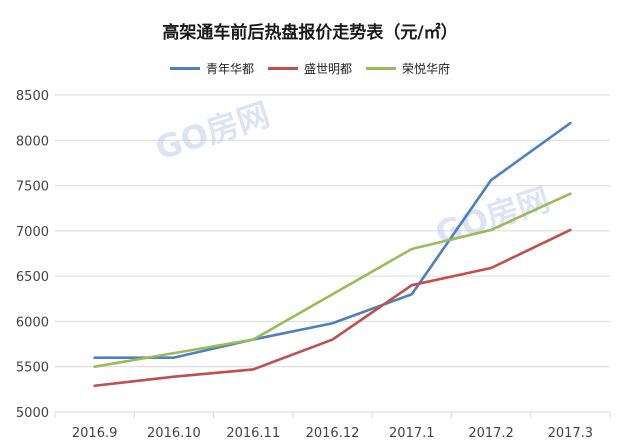  I want to click on legend-label: 荣悦华府, so click(426, 69).